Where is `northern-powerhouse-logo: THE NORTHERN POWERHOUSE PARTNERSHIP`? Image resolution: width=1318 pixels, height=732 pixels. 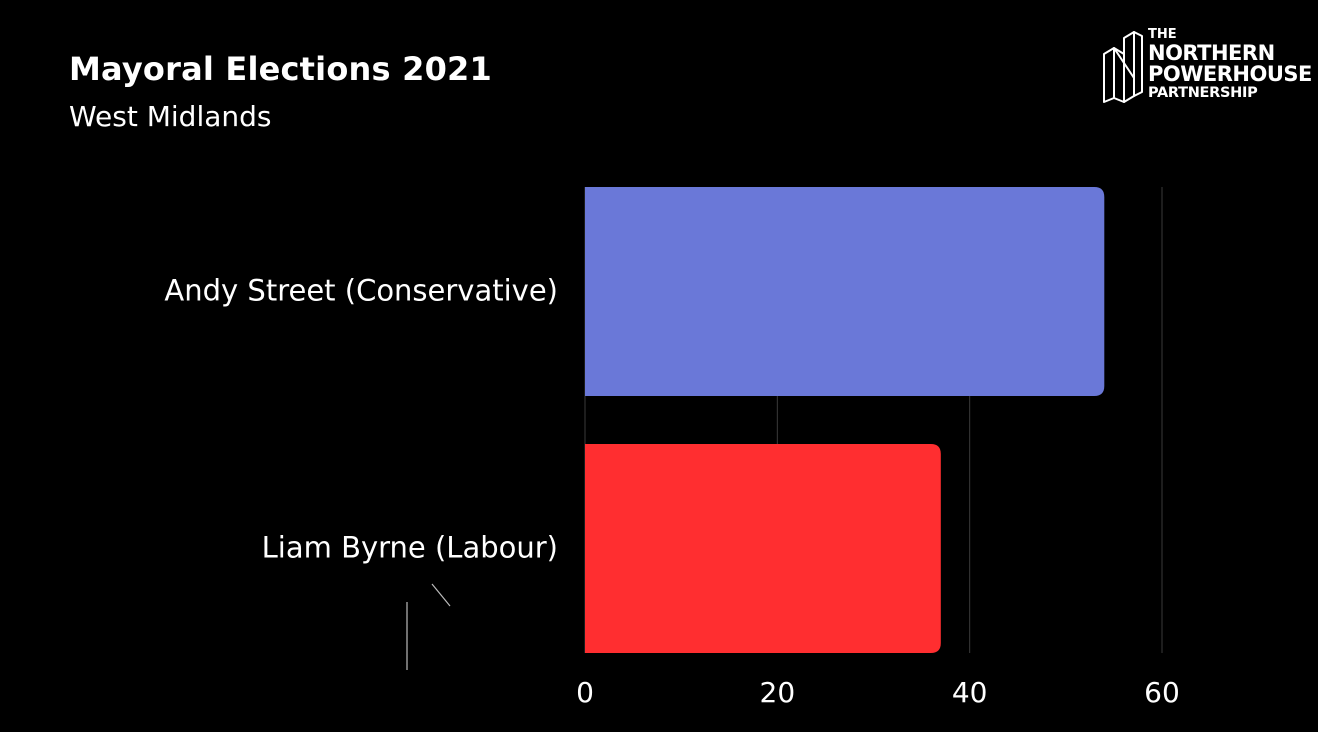
northern-powerhouse-logo: THE NORTHERN POWERHOUSE PARTNERSHIP is located at coordinates (1206, 64).